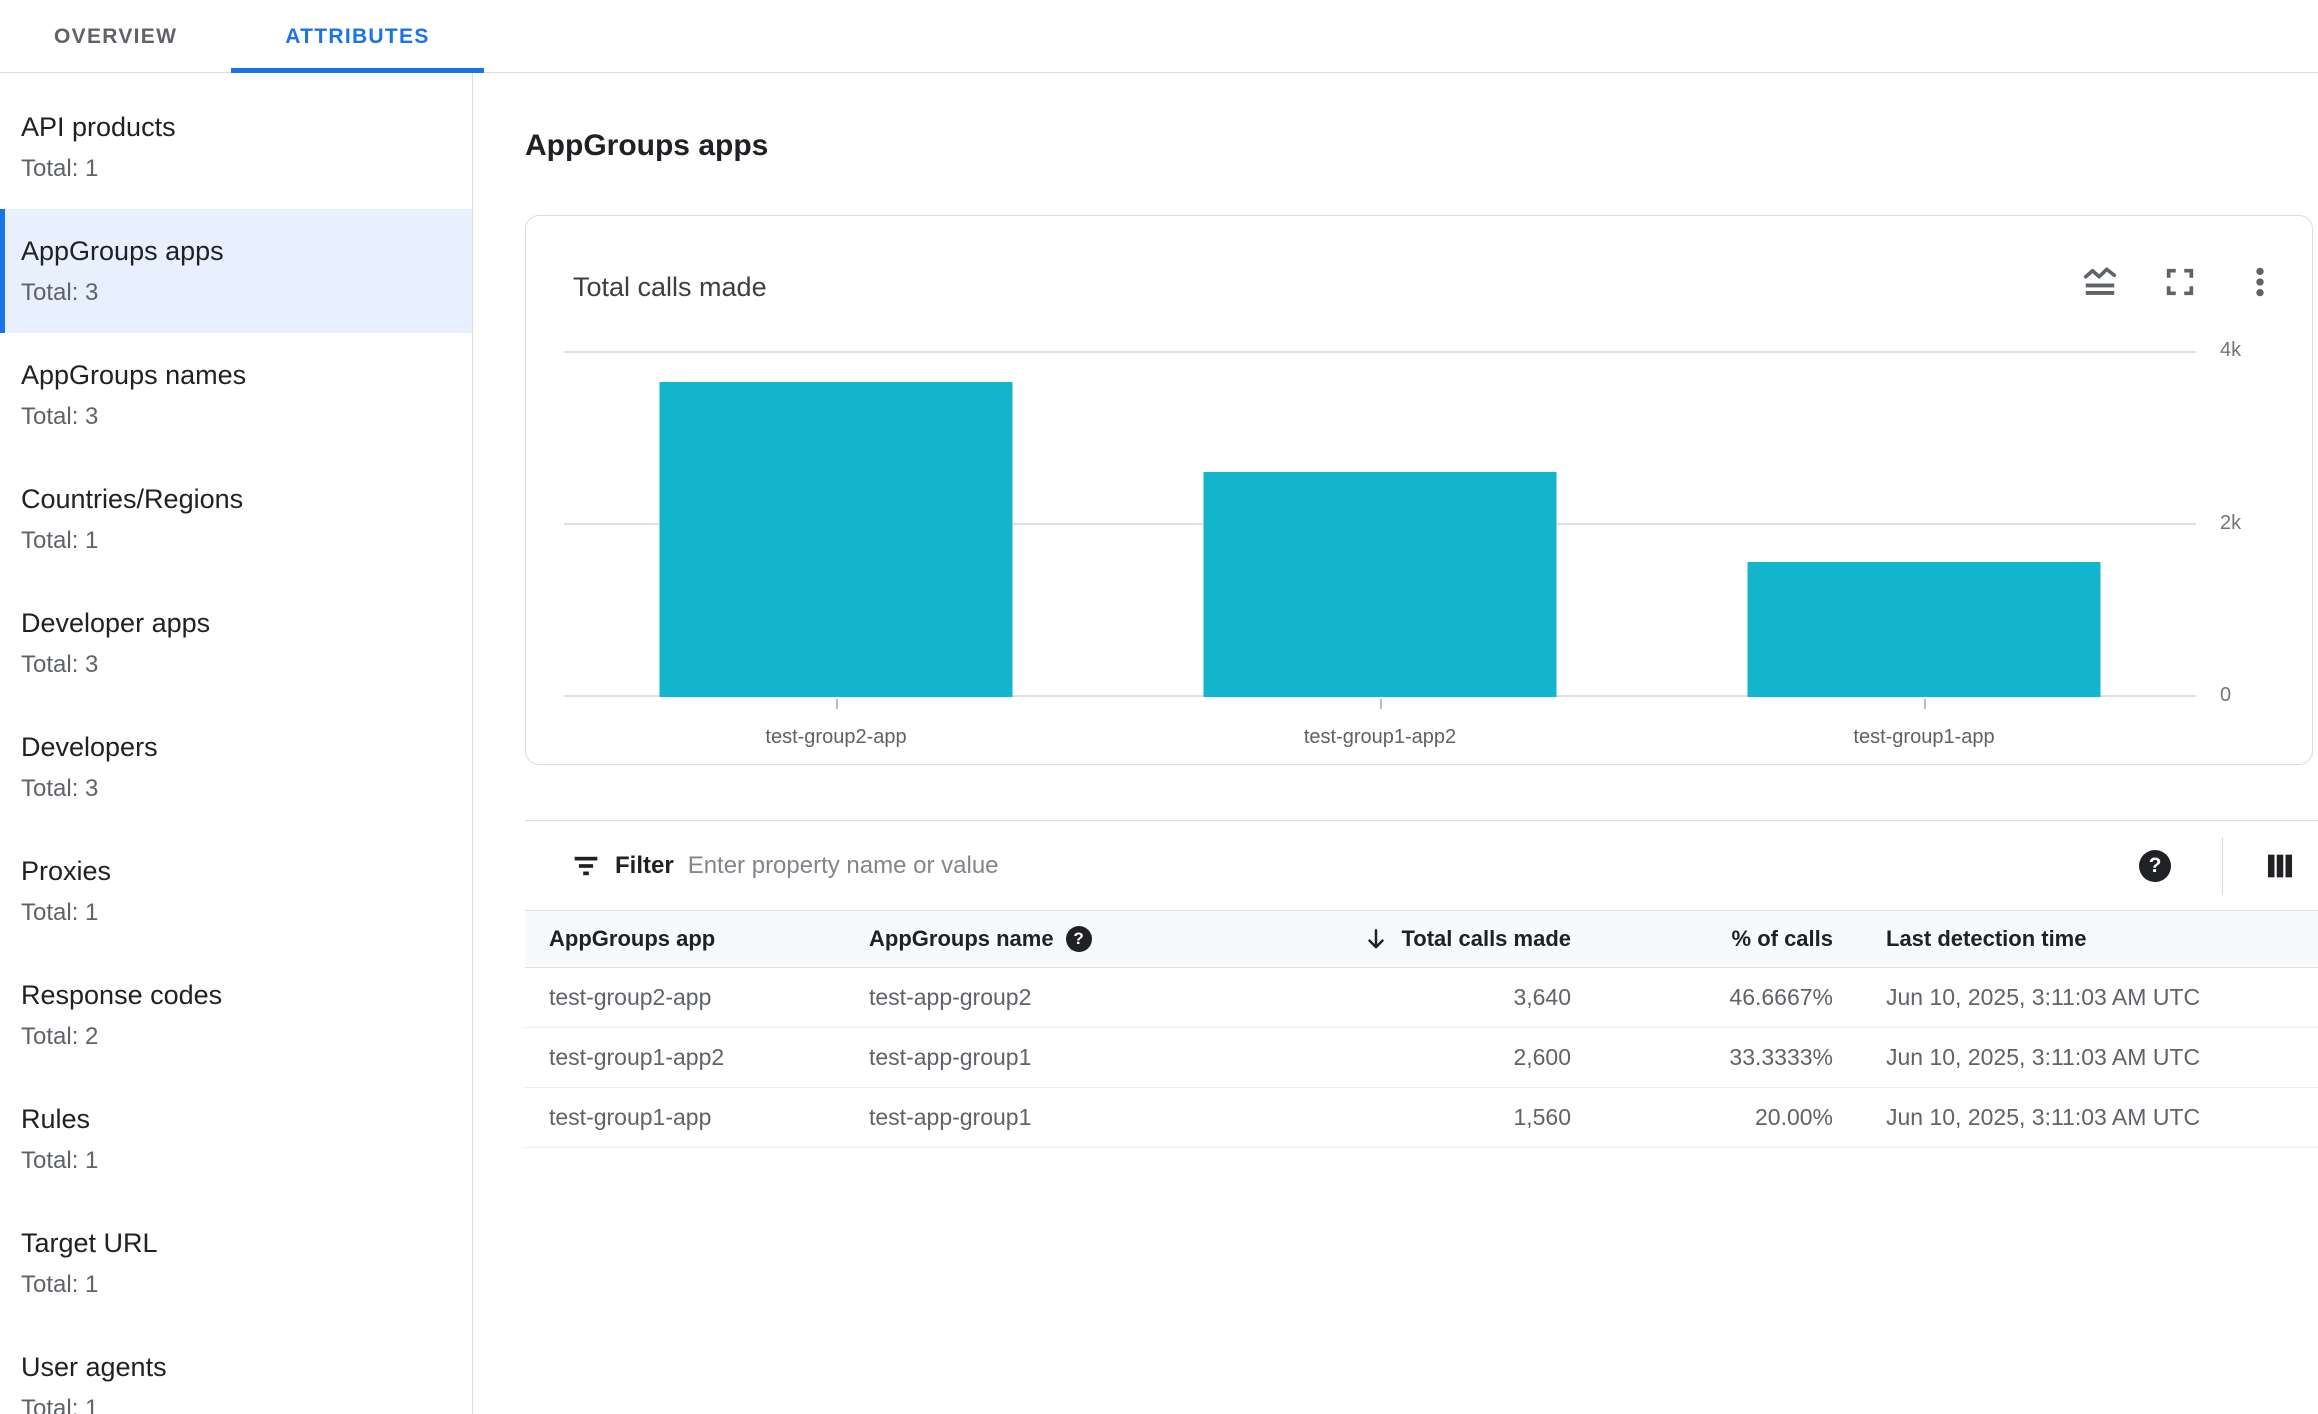 The height and width of the screenshot is (1414, 2318). What do you see at coordinates (134, 375) in the screenshot?
I see `sidebar-item-label: AppGroups names` at bounding box center [134, 375].